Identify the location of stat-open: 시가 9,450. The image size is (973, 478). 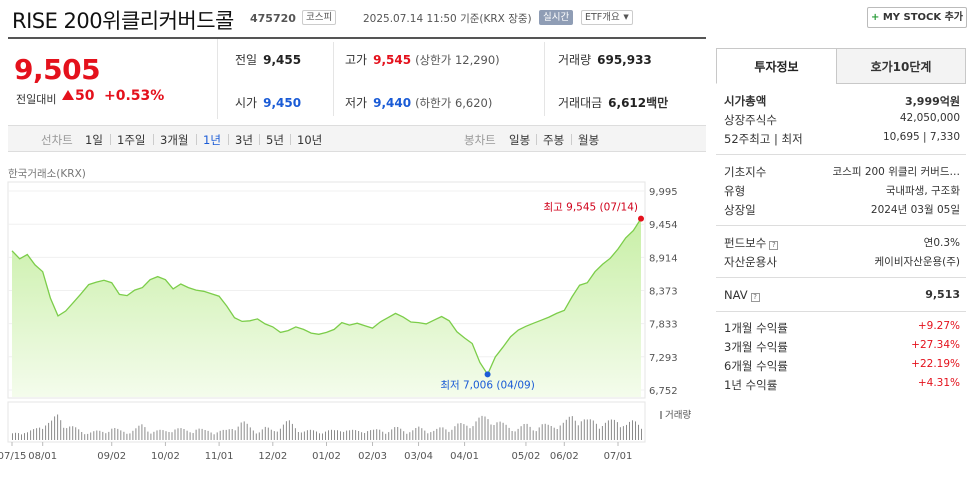
(268, 102).